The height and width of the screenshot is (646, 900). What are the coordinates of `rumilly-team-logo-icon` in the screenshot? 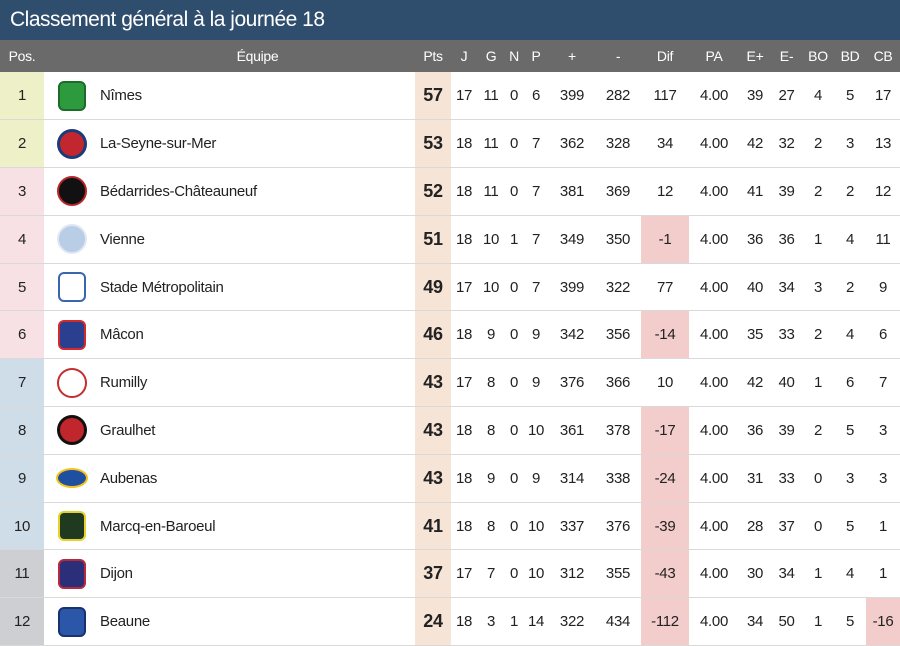 It's located at (72, 382).